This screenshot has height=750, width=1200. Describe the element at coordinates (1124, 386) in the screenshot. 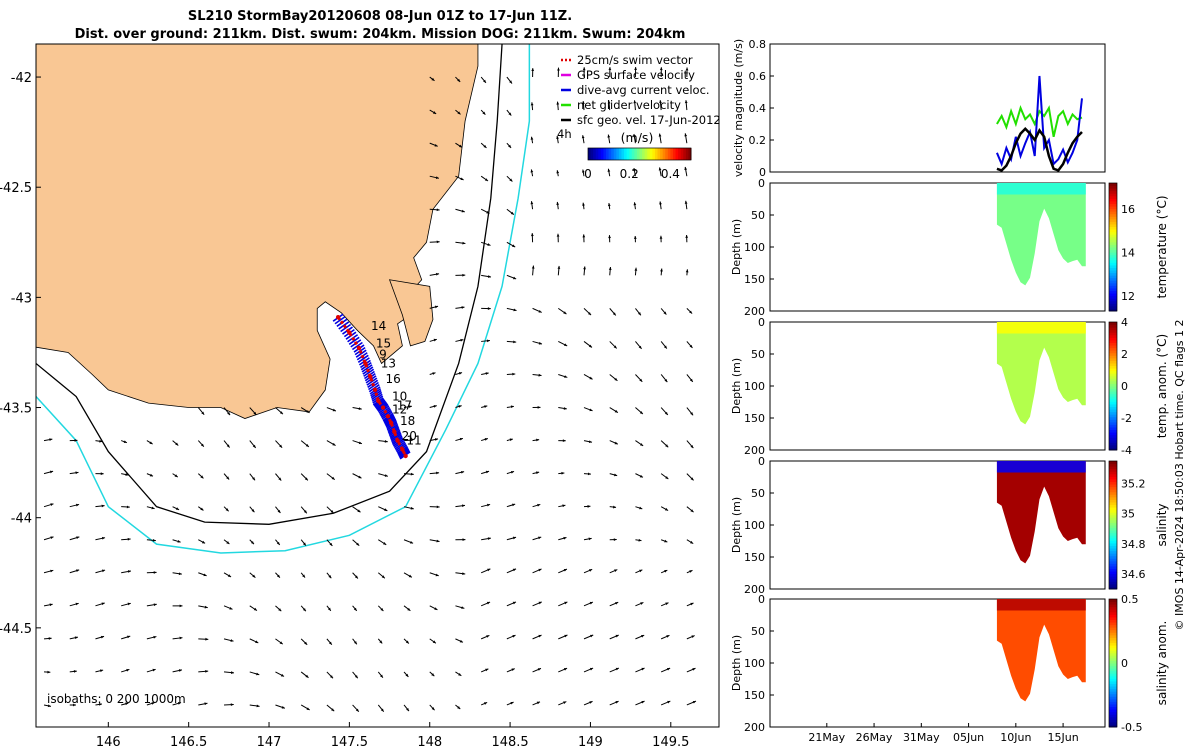

I see `colorbar-tick-label: 0` at that location.